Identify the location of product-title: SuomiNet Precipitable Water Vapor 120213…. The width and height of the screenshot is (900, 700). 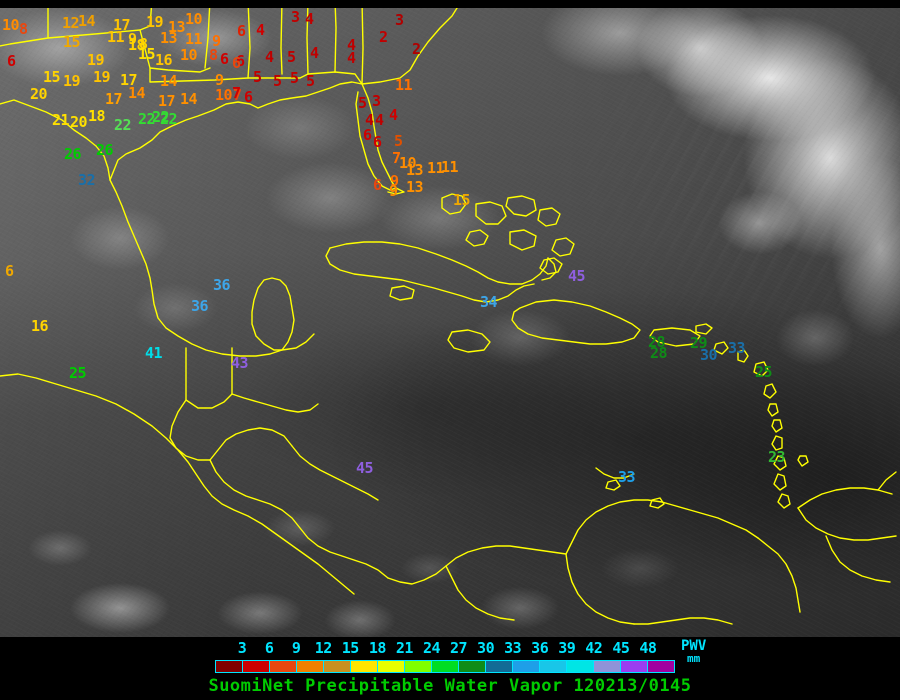
(450, 686).